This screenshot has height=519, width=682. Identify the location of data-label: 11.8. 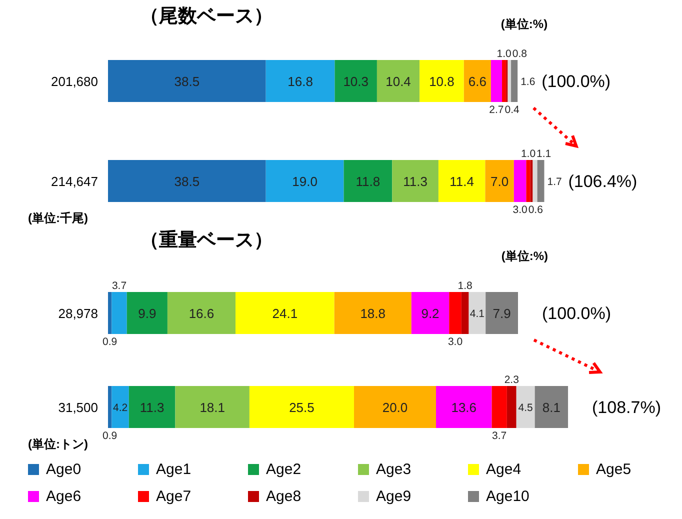
(368, 181).